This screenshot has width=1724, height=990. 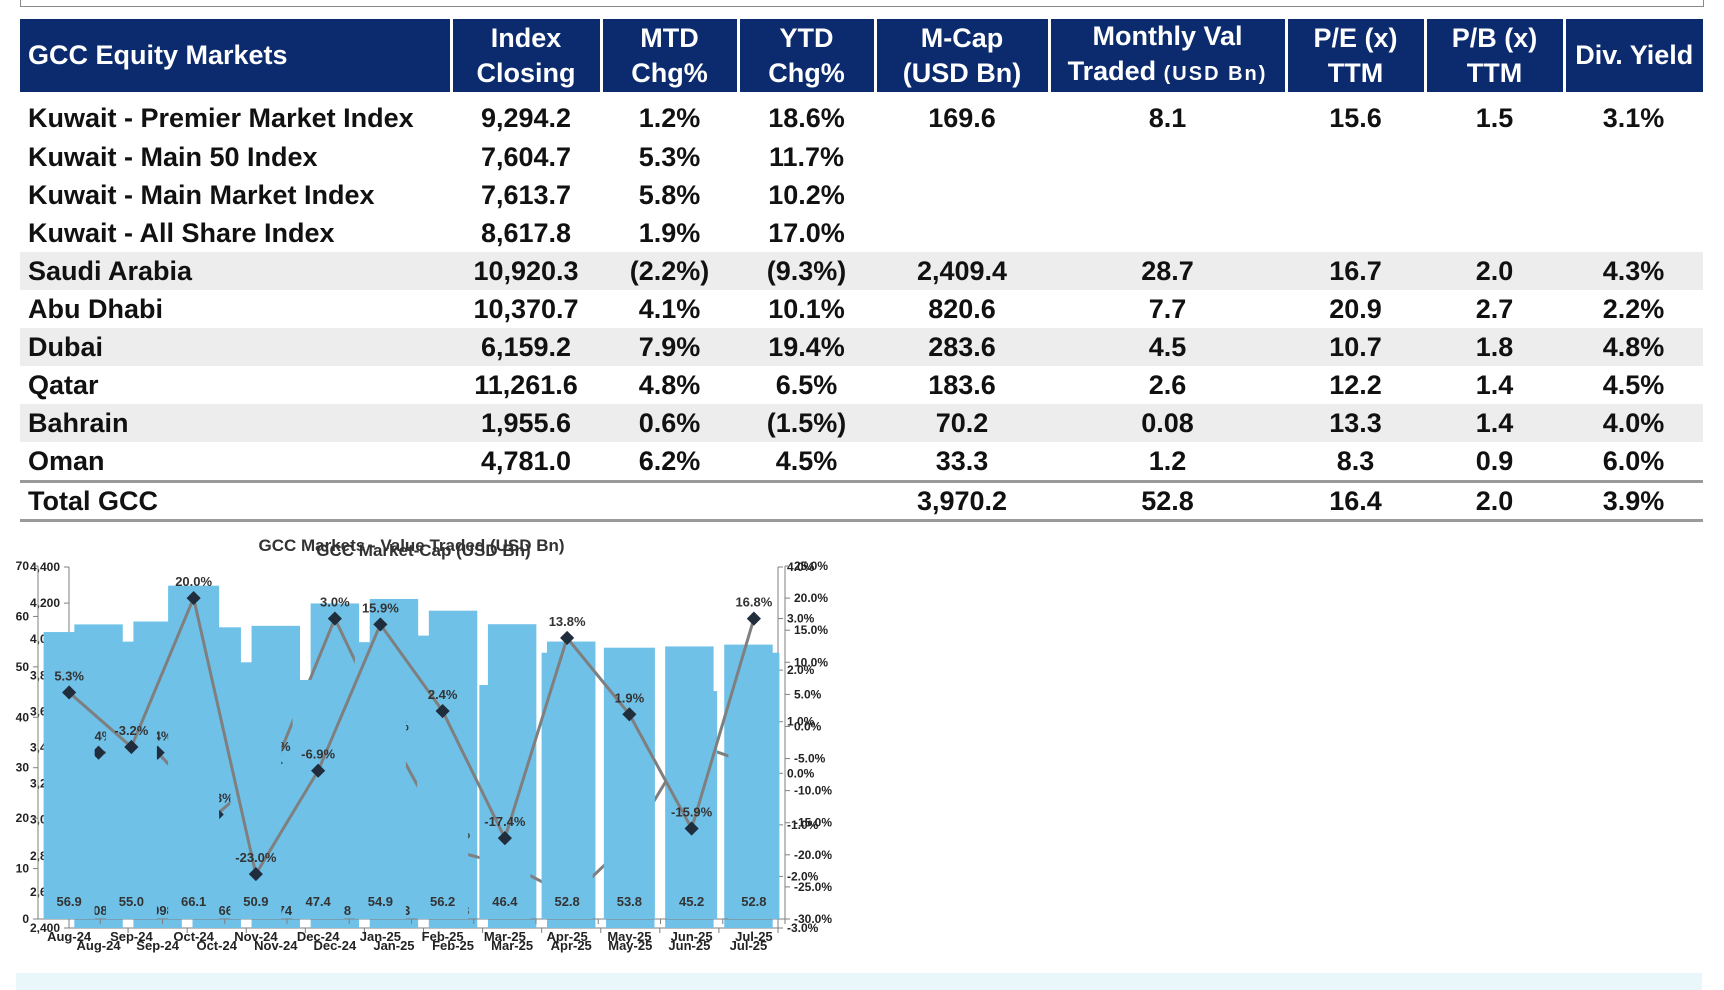 I want to click on x-tick-label: Sep-24, so click(x=131, y=936).